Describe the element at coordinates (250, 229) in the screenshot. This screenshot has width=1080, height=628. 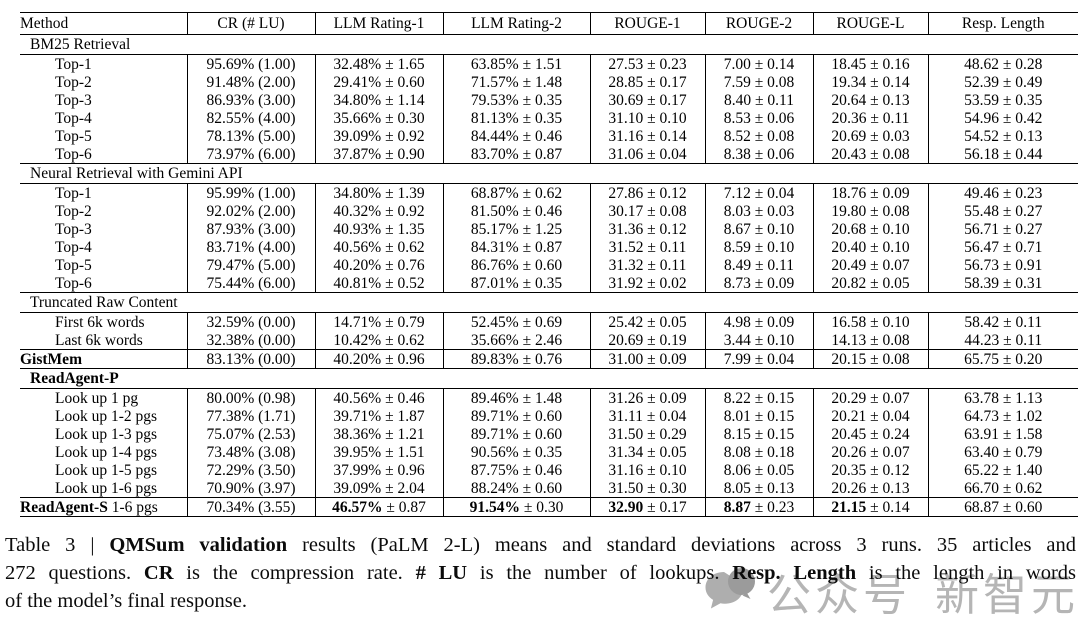
I see `value-cell: 87.93% (3.00)` at that location.